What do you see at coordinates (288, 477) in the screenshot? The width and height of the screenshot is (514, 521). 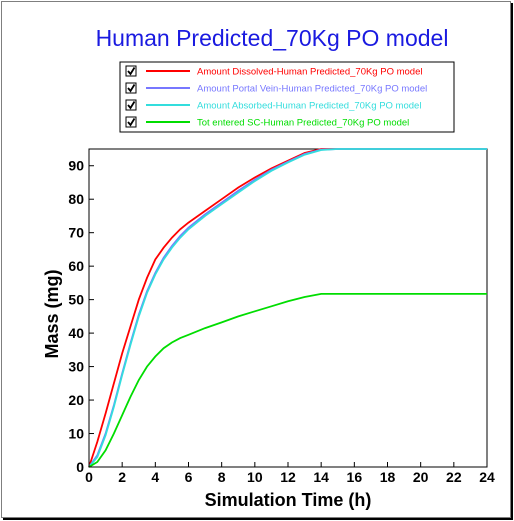 I see `x-tick-label: 12` at bounding box center [288, 477].